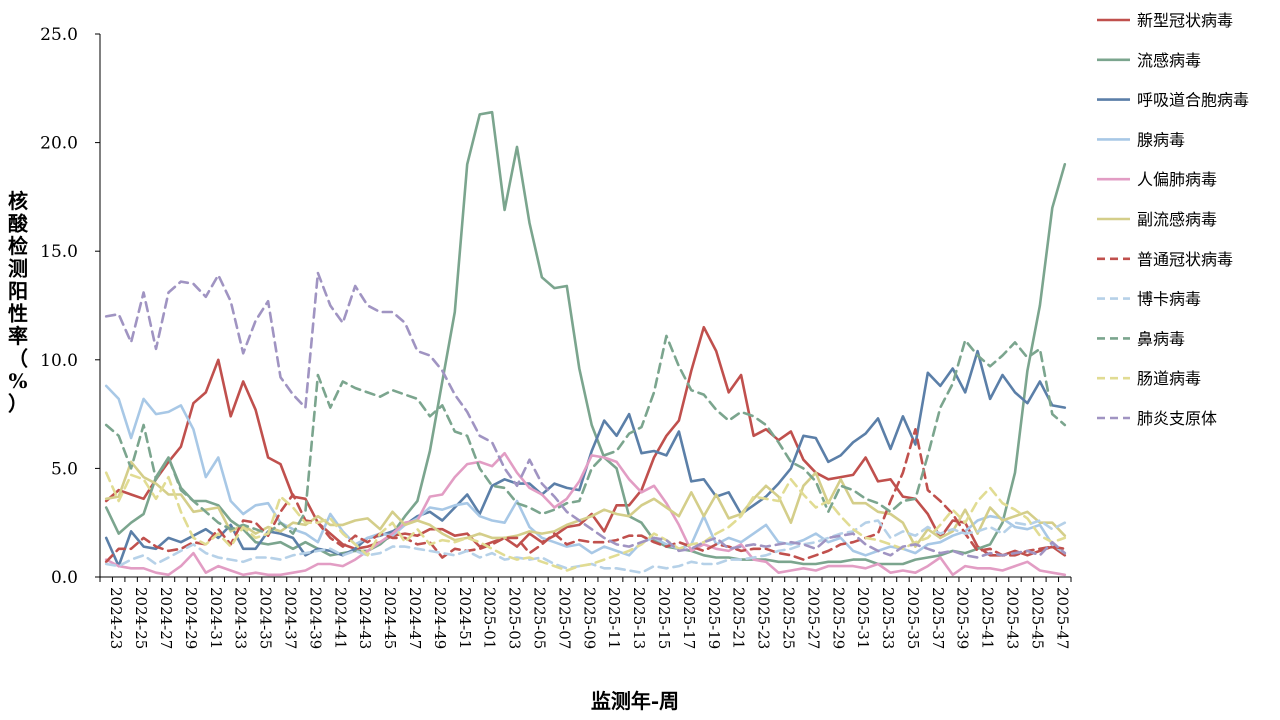 This screenshot has width=1280, height=720. What do you see at coordinates (490, 618) in the screenshot?
I see `x-tick-label: 2025-01` at bounding box center [490, 618].